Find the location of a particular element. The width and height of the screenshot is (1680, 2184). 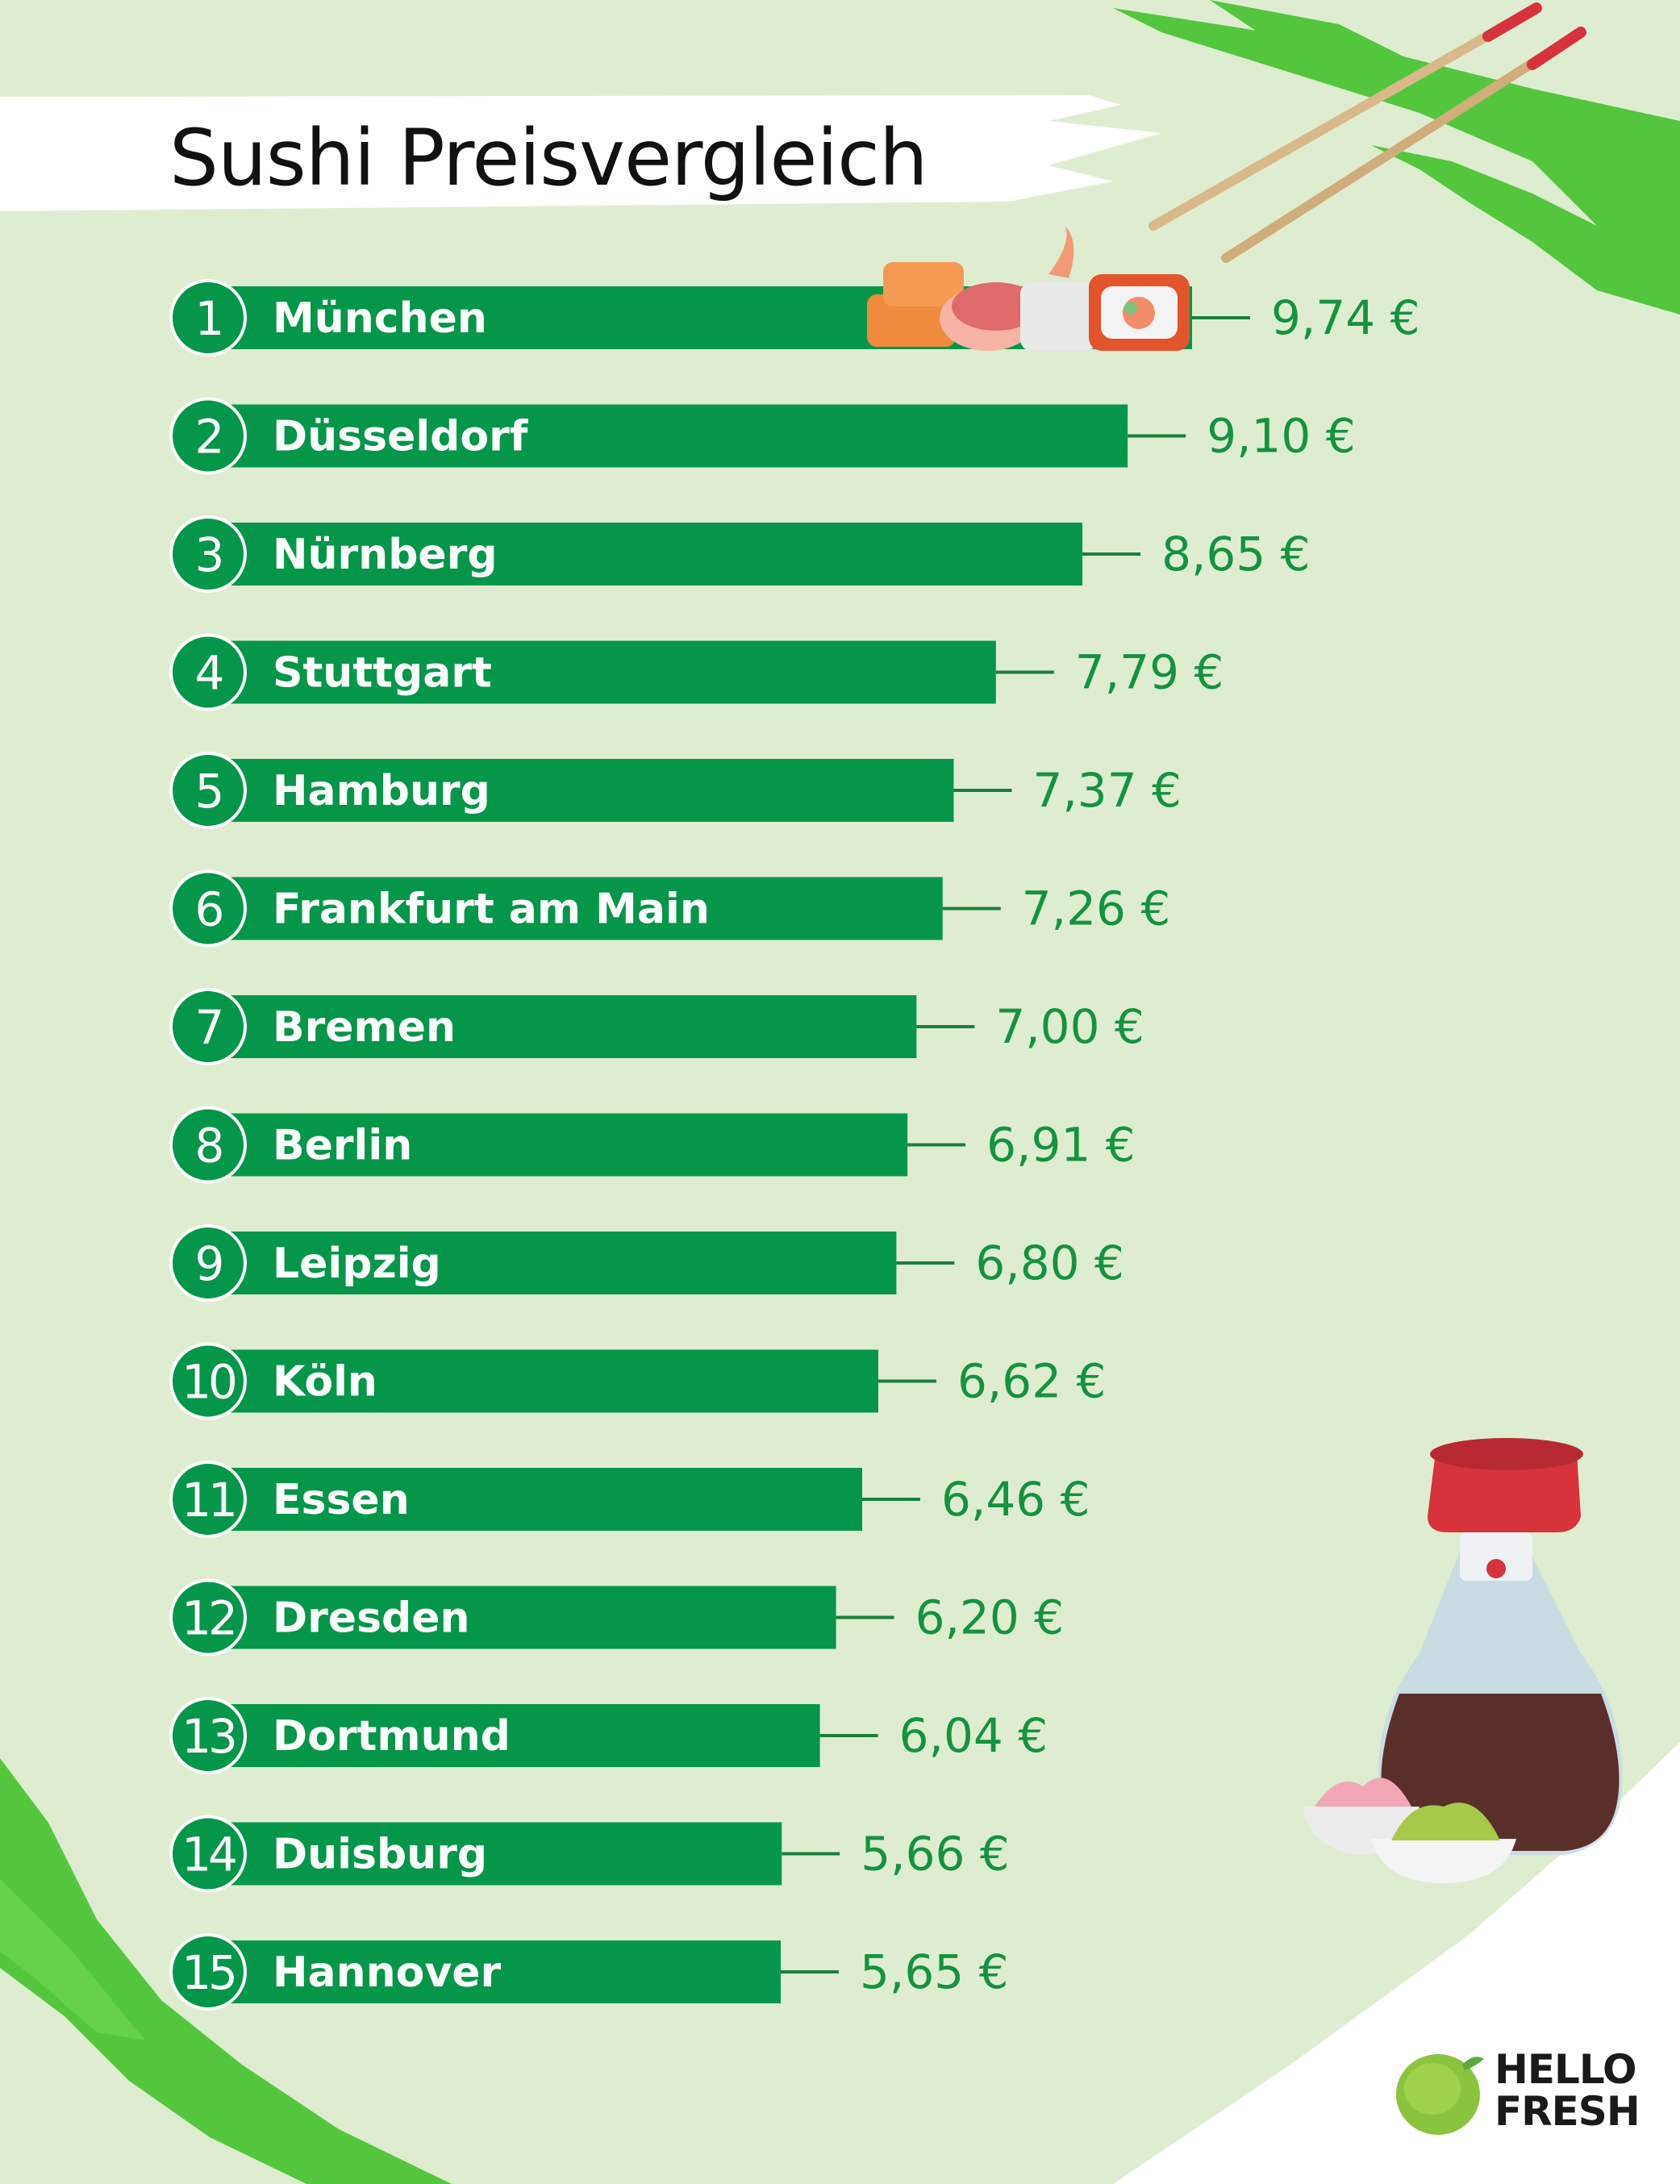

hellofresh-logo: HELLO FRESH is located at coordinates (1517, 2092).